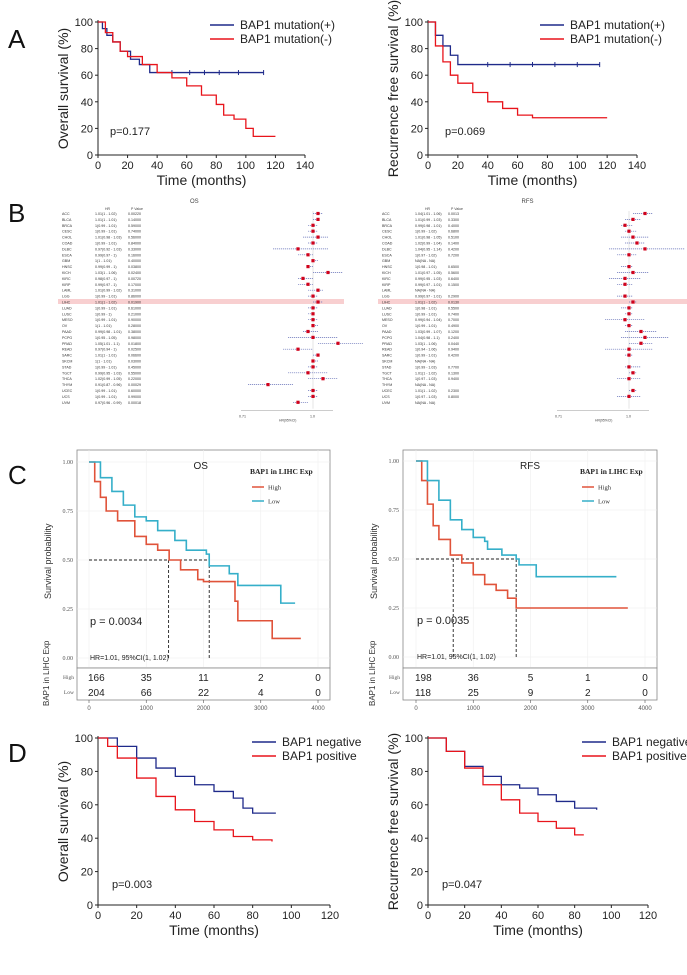 The image size is (687, 975). I want to click on forest-row-label: UCEC, so click(387, 391).